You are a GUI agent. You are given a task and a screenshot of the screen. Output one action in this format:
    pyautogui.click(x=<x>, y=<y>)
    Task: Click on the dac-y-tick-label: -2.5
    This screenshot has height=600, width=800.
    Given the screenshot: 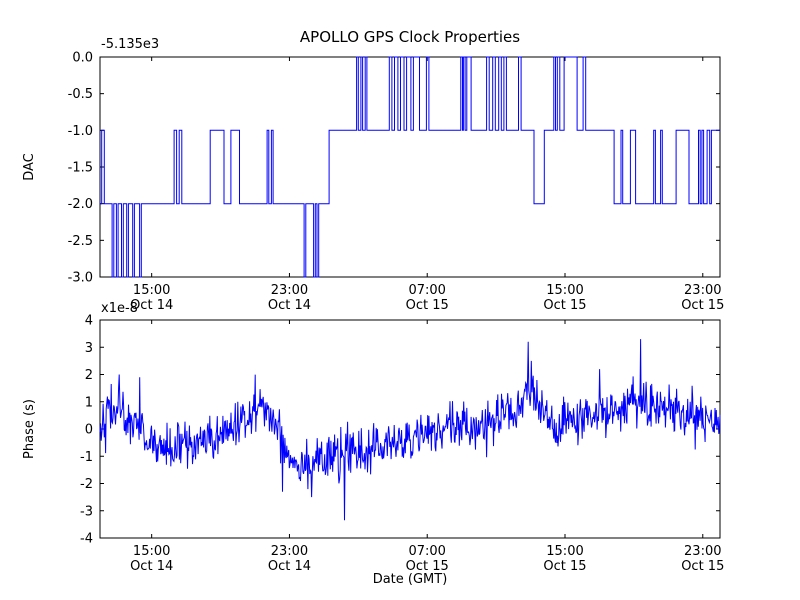 What is the action you would take?
    pyautogui.click(x=80, y=241)
    